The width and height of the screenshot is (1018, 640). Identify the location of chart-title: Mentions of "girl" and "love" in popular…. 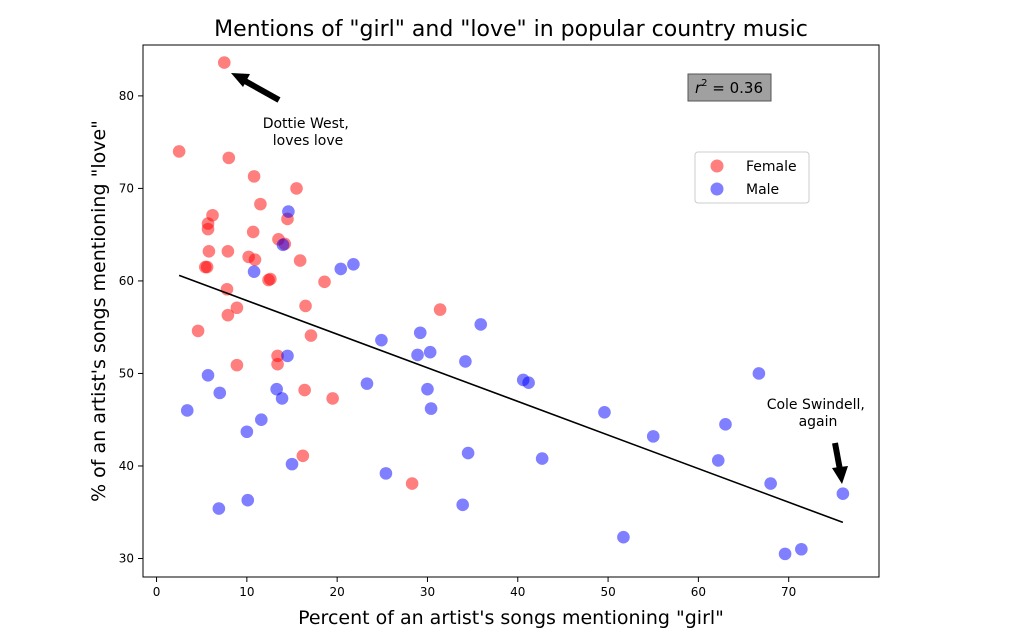
(511, 29).